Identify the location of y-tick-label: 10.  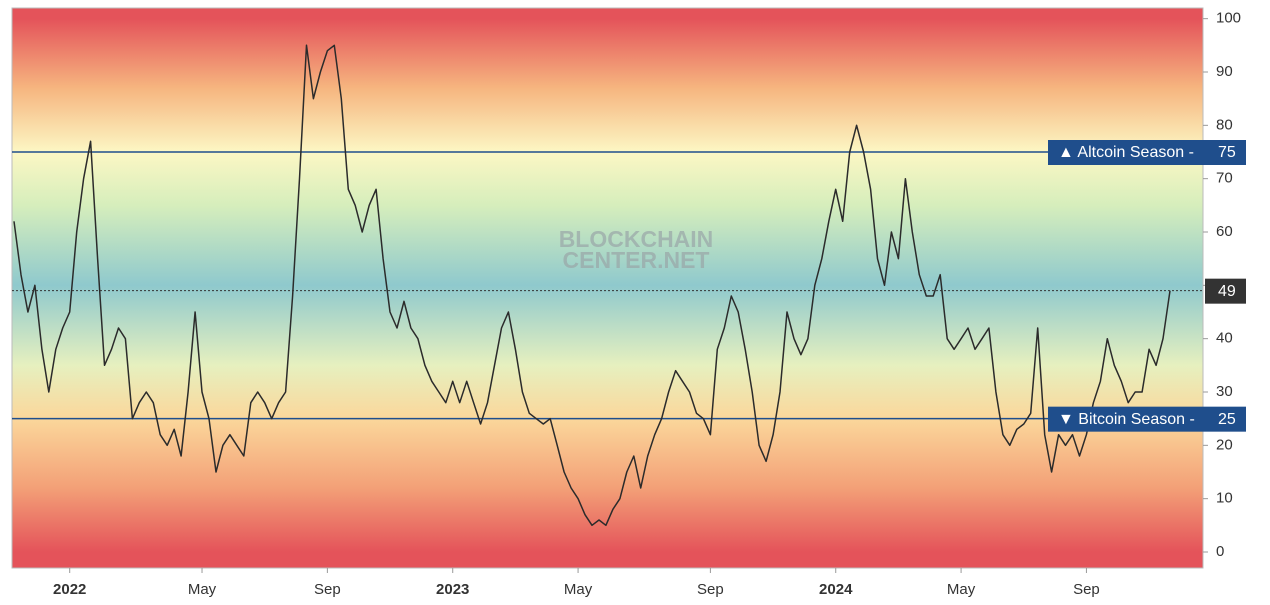
(1224, 498).